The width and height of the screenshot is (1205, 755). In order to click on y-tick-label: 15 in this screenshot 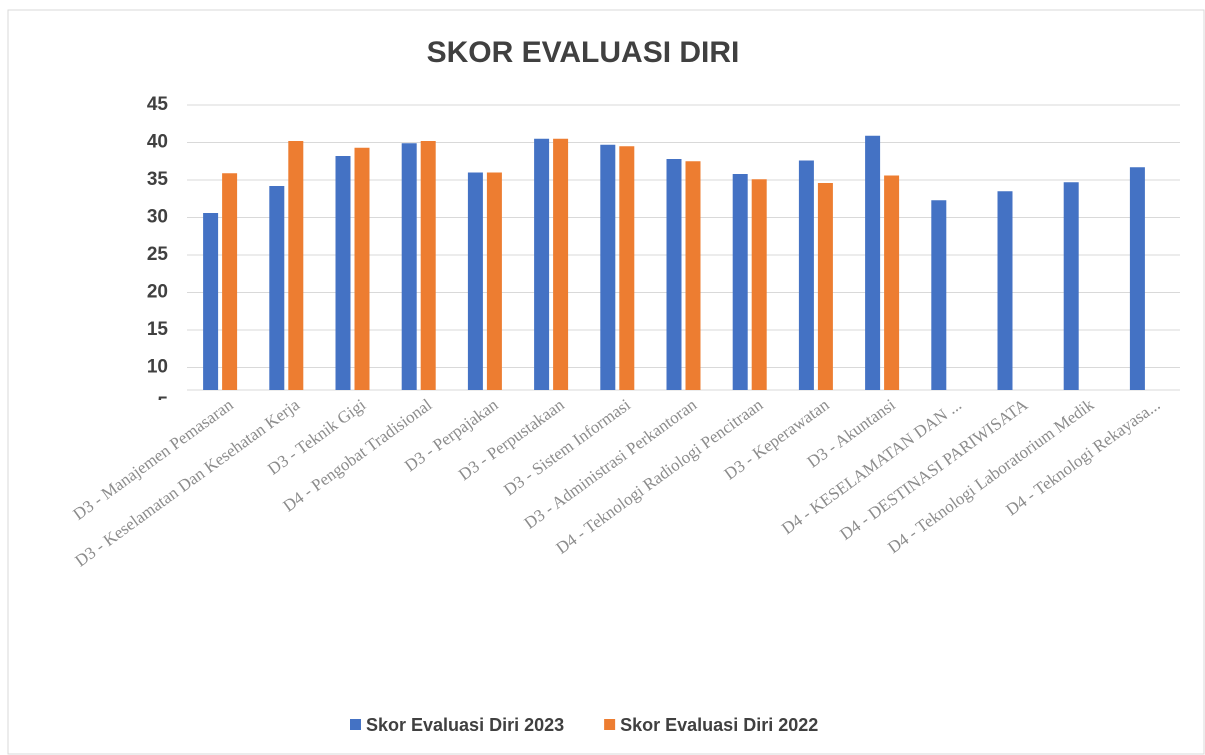, I will do `click(158, 329)`.